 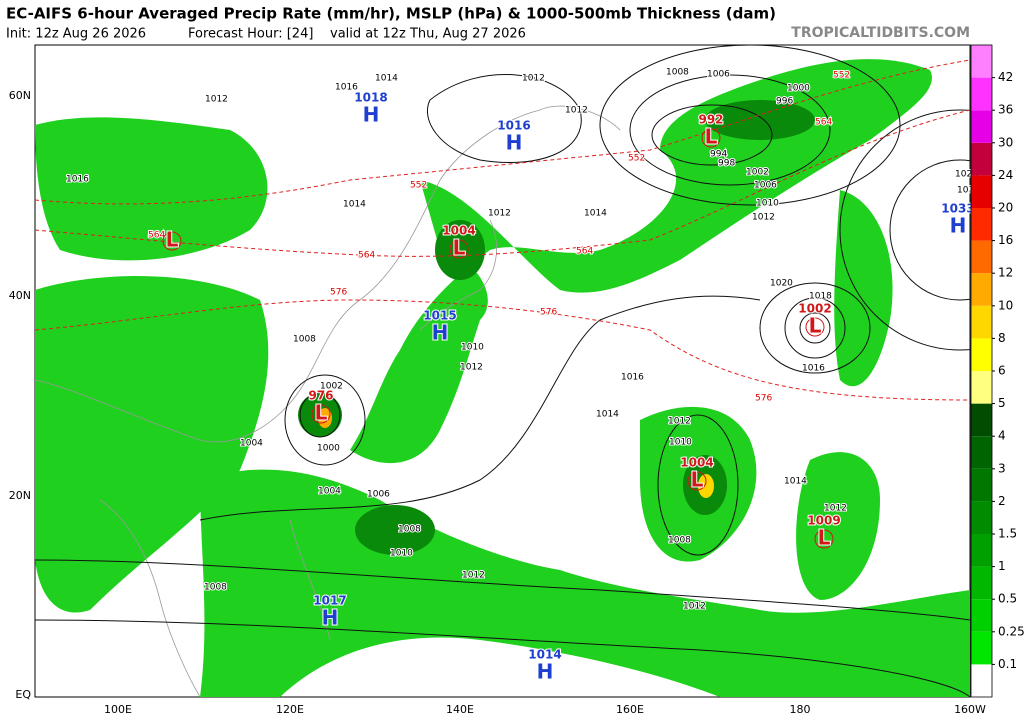 I want to click on lat-labels: 60N 40N 20N EQ, so click(x=20, y=395).